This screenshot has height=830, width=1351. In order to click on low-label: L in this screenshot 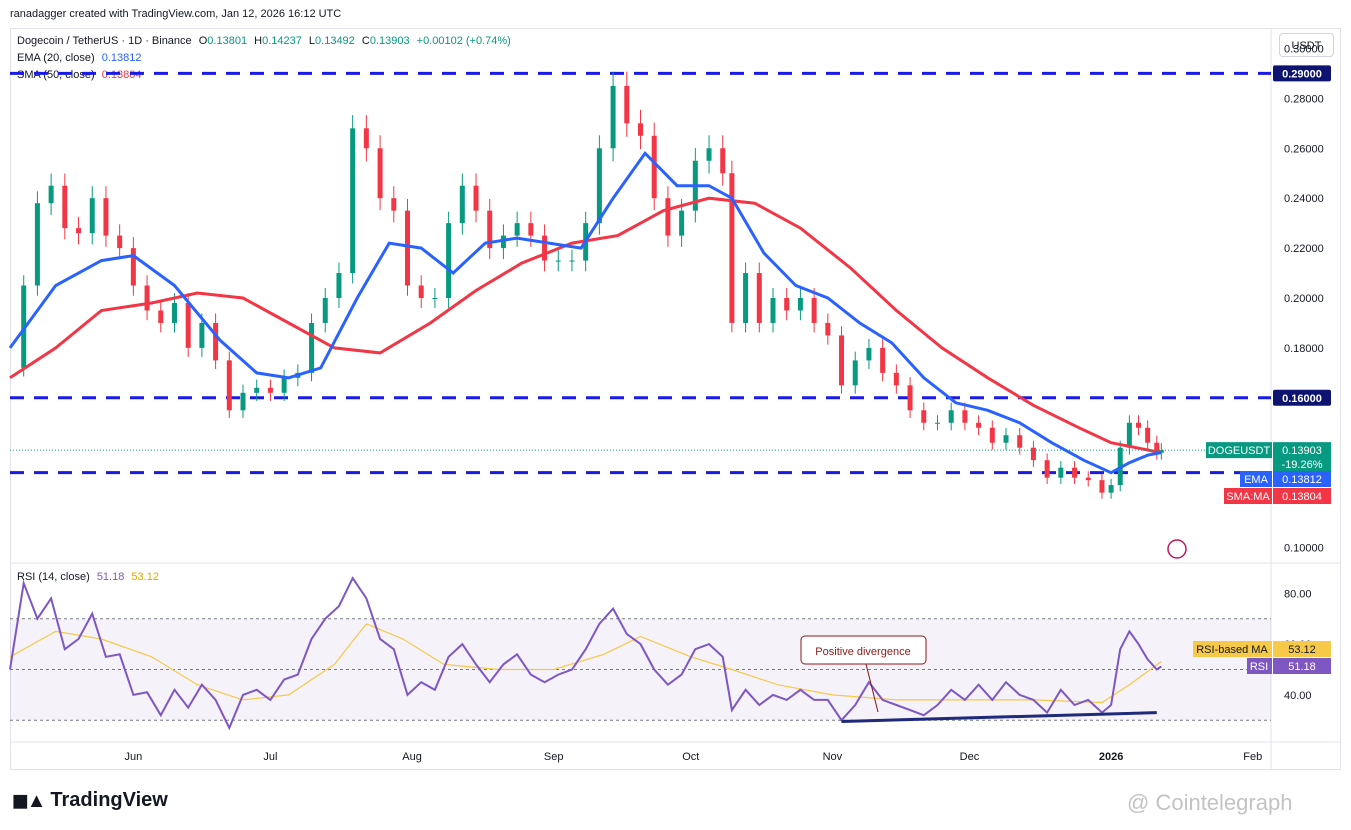, I will do `click(312, 41)`.